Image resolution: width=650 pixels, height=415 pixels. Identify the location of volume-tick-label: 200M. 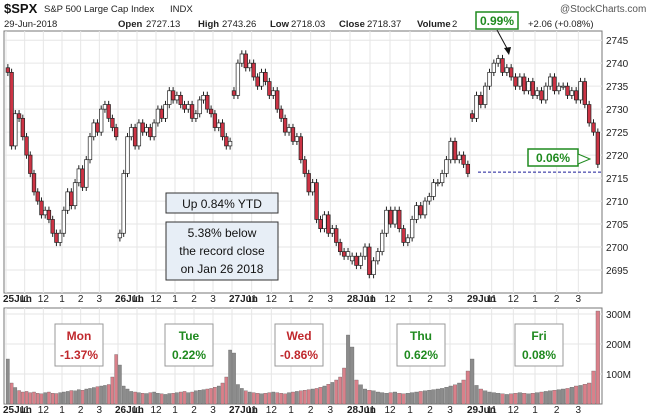
(618, 345).